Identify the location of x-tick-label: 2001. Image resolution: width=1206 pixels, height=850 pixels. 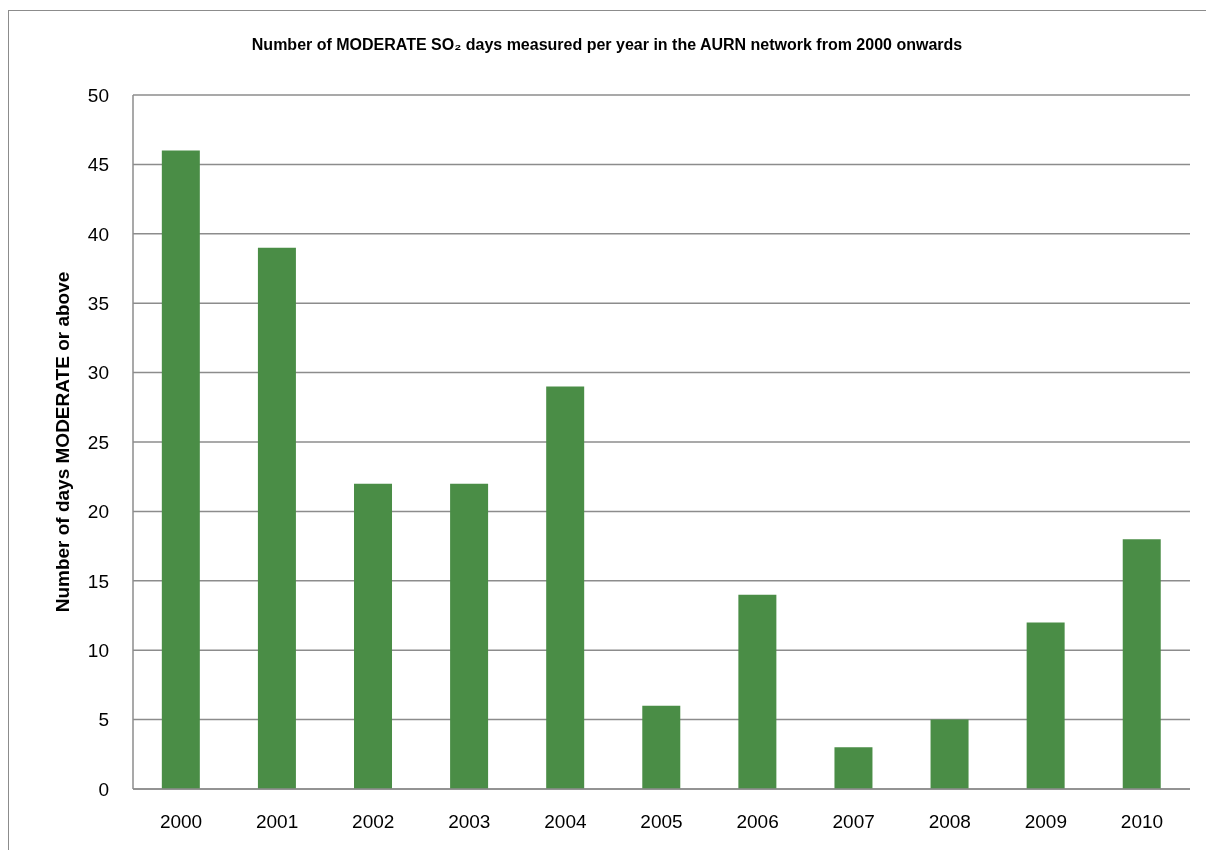
(277, 822).